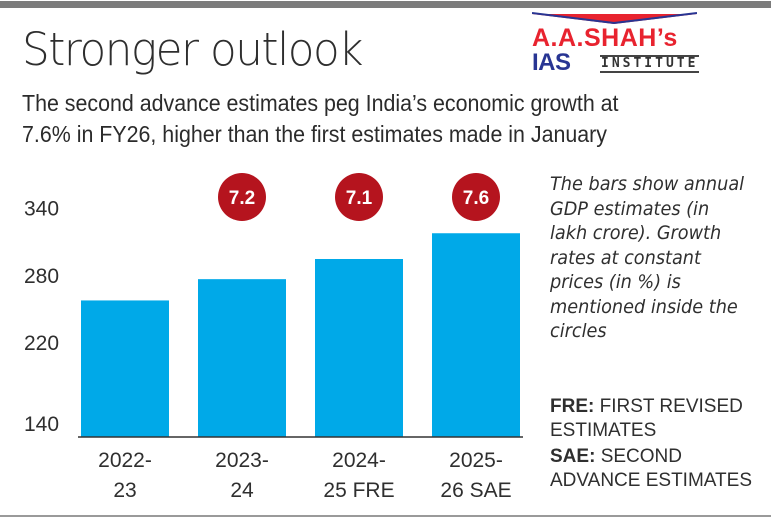  I want to click on x-axis: 2022- 23 2023- 24 2024- 25 FRE 2025- 26 SAE, so click(304, 475).